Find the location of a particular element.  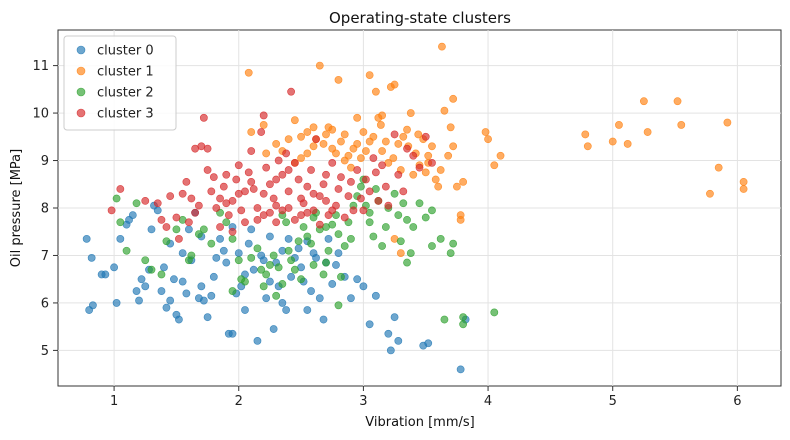

x-tick-label: 1 is located at coordinates (114, 401).